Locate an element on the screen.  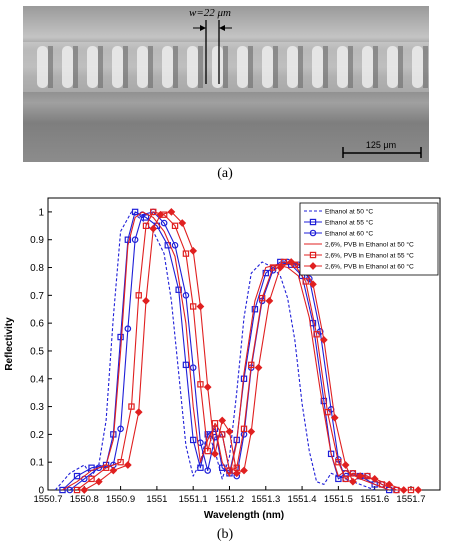
legend-box is located at coordinates (369, 239).